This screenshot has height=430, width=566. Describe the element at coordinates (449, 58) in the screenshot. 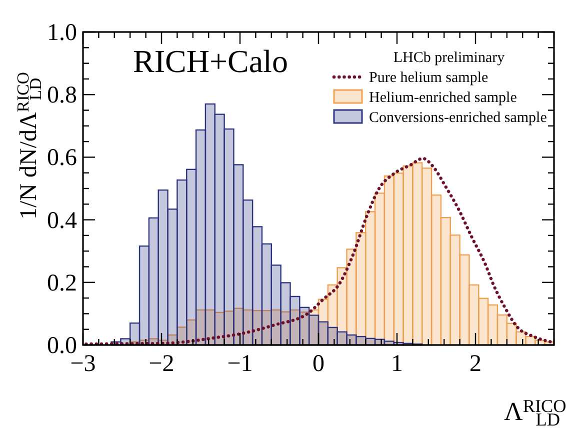

I see `legend-title: LHCb preliminary` at that location.